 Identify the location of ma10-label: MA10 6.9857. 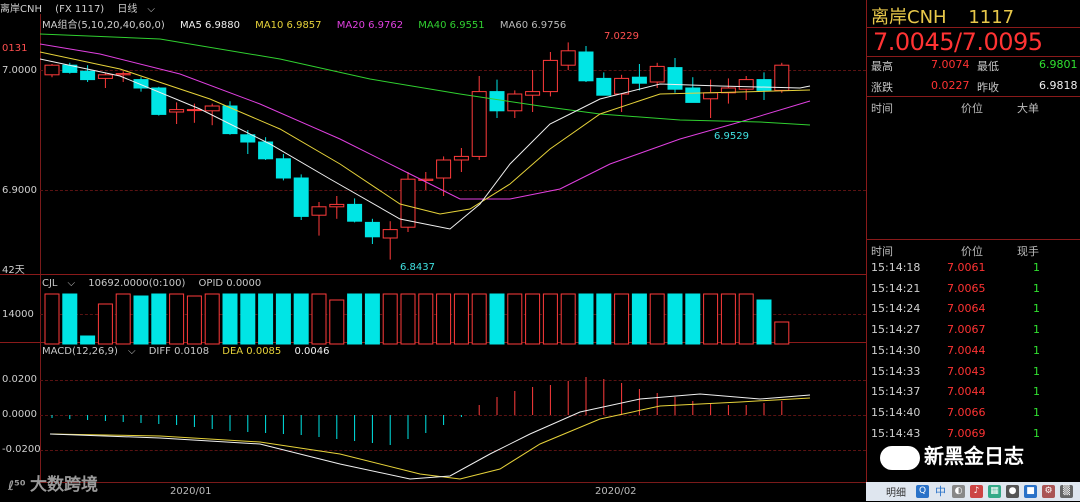
(288, 25).